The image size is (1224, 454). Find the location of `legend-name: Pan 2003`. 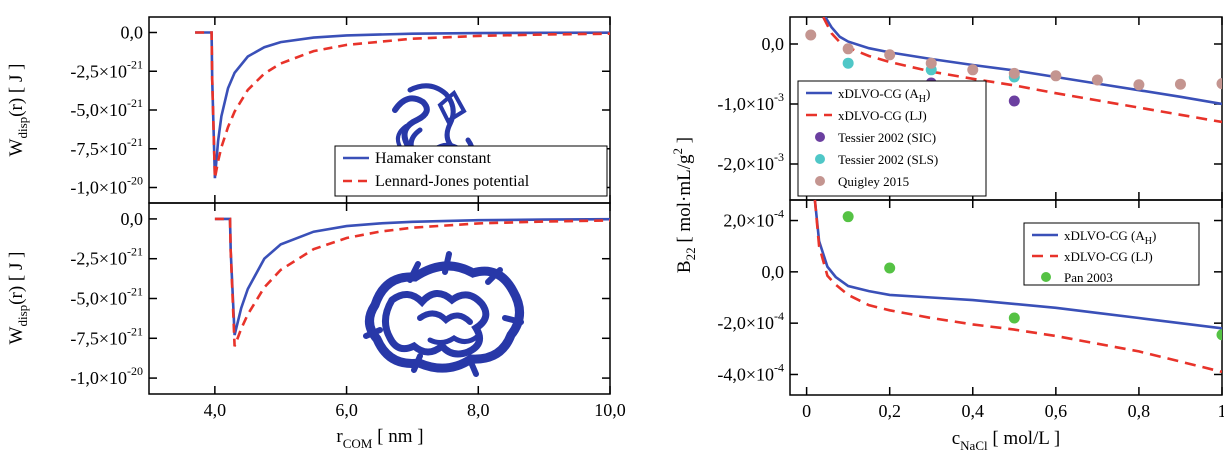

legend-name: Pan 2003 is located at coordinates (1088, 277).